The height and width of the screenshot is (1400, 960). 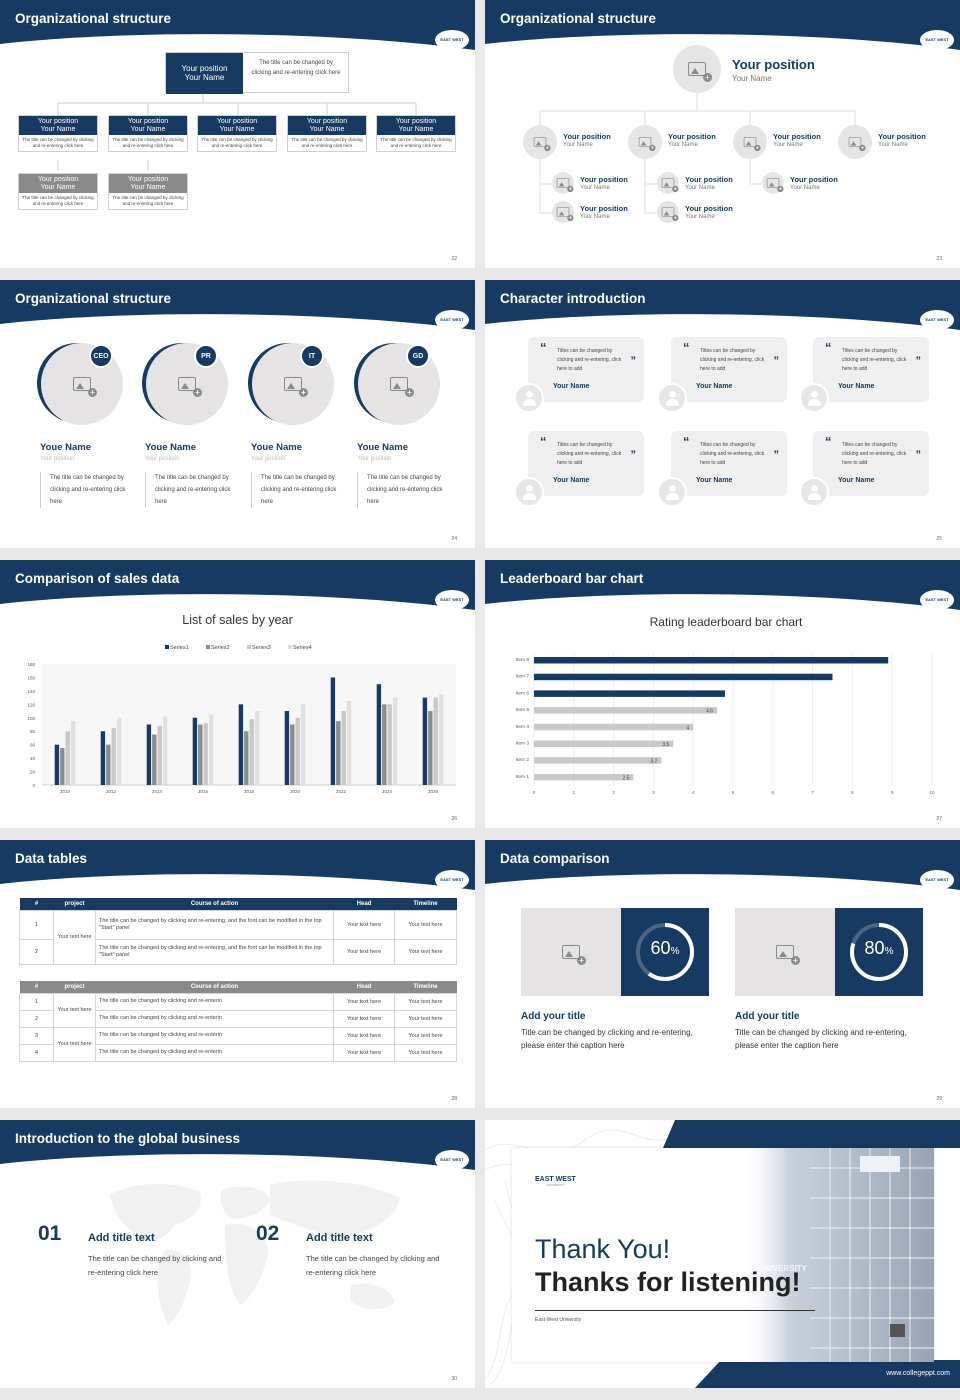 What do you see at coordinates (665, 952) in the screenshot?
I see `progress-ring` at bounding box center [665, 952].